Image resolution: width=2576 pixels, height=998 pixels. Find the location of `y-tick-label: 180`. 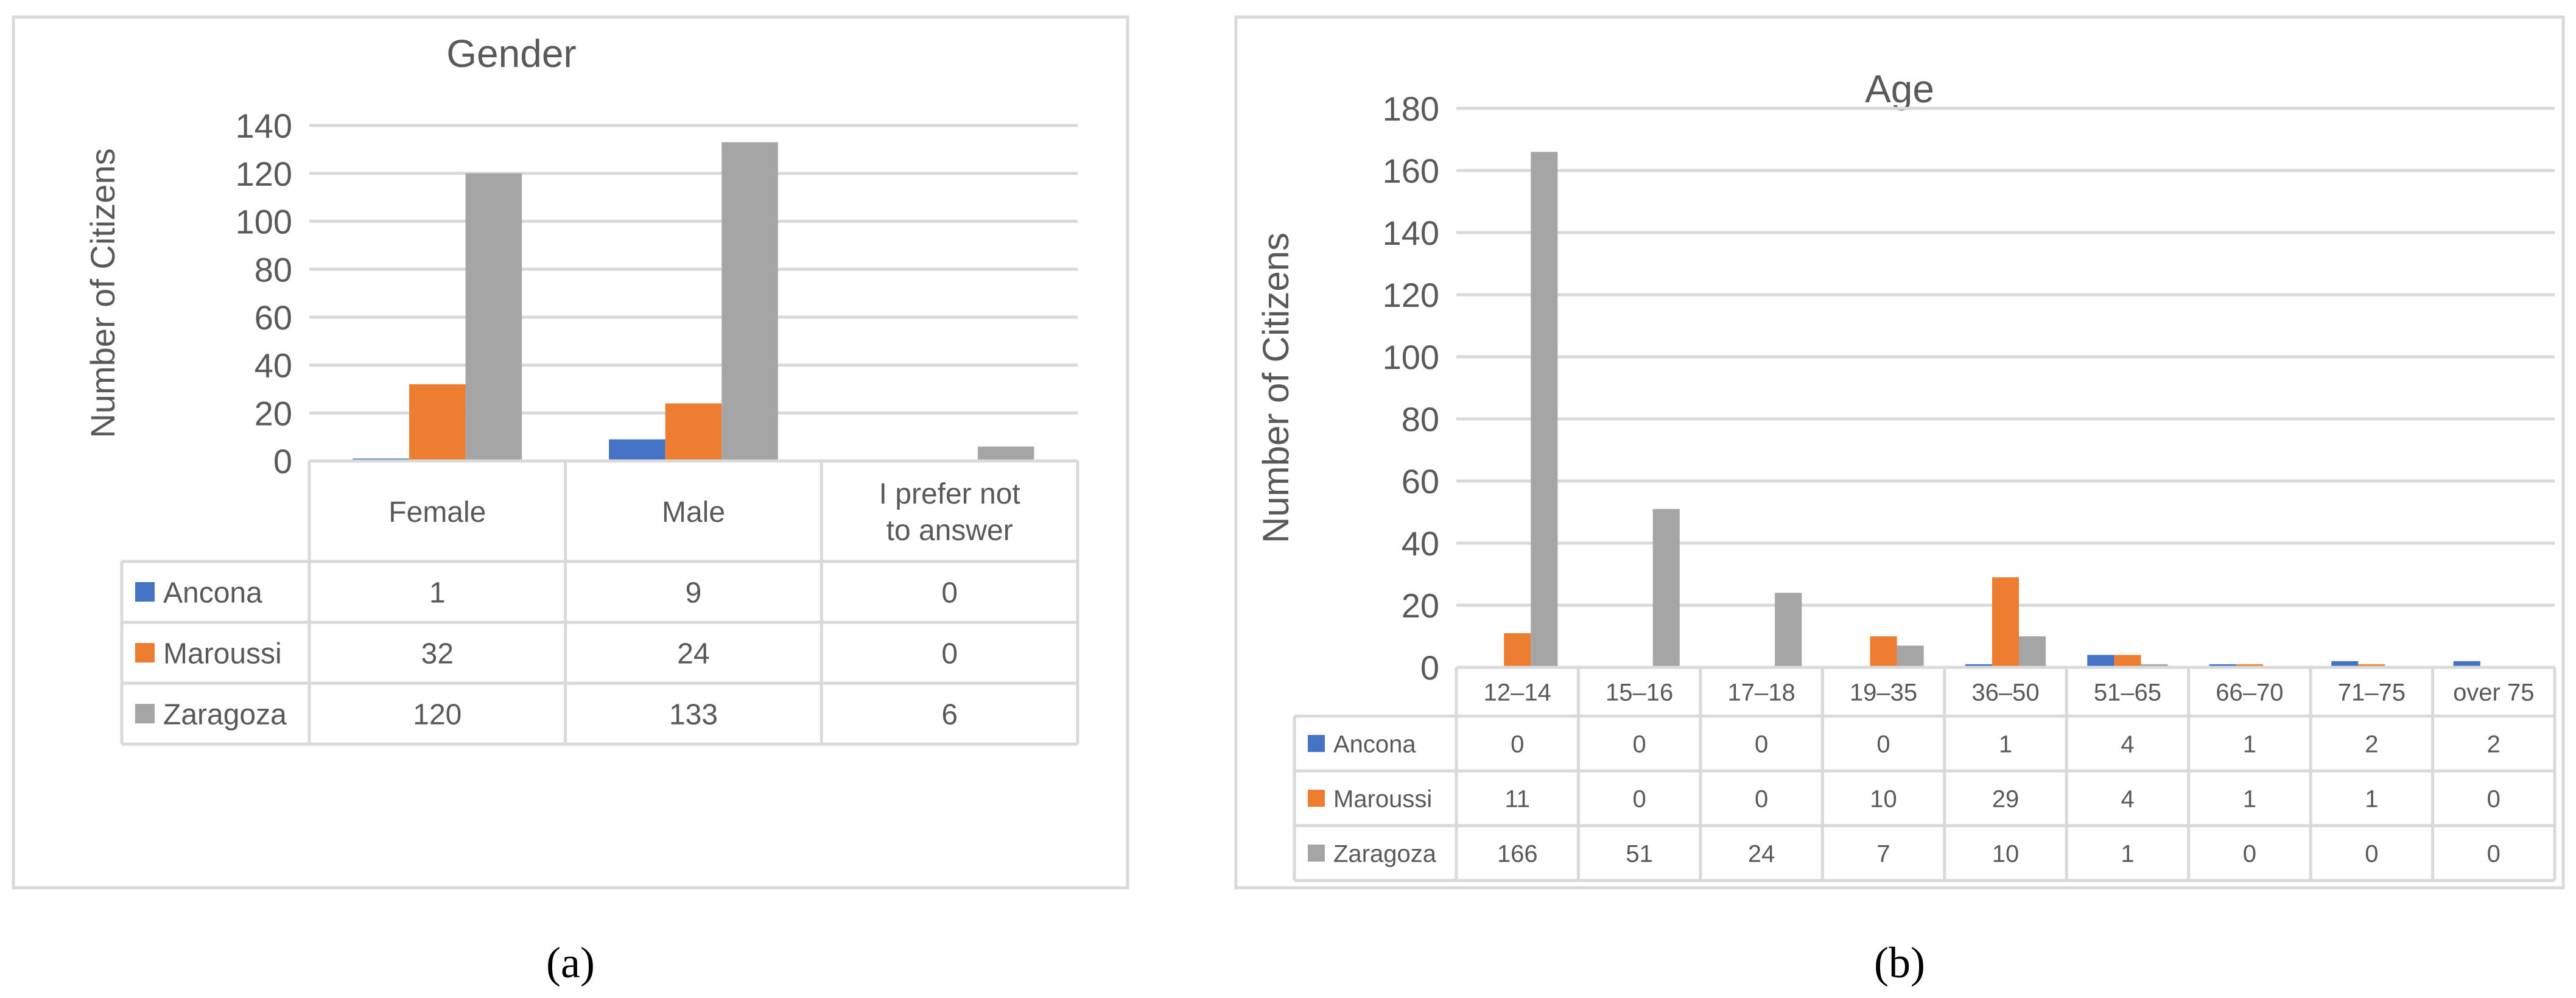

y-tick-label: 180 is located at coordinates (1411, 109).